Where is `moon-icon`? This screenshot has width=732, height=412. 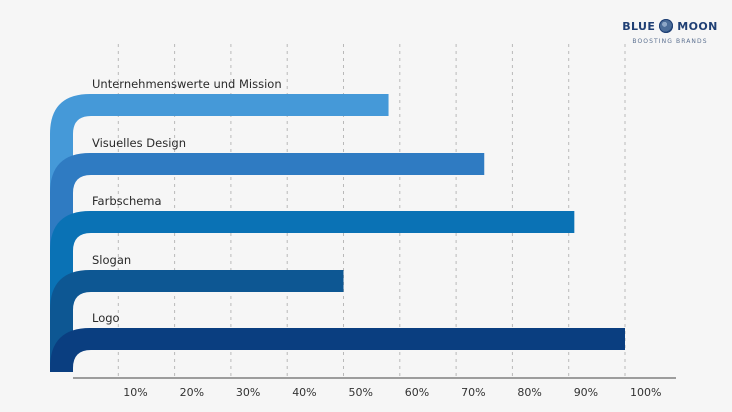
moon-icon is located at coordinates (666, 26).